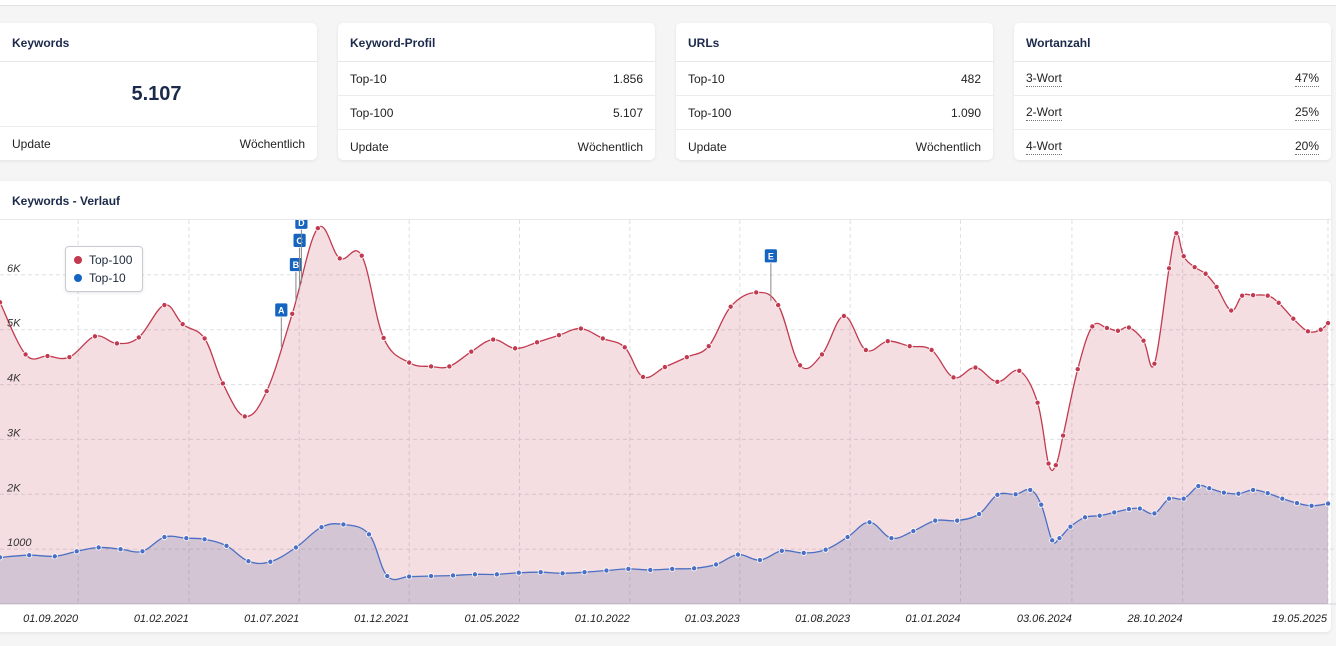  What do you see at coordinates (281, 324) in the screenshot?
I see `event-flag-a: A` at bounding box center [281, 324].